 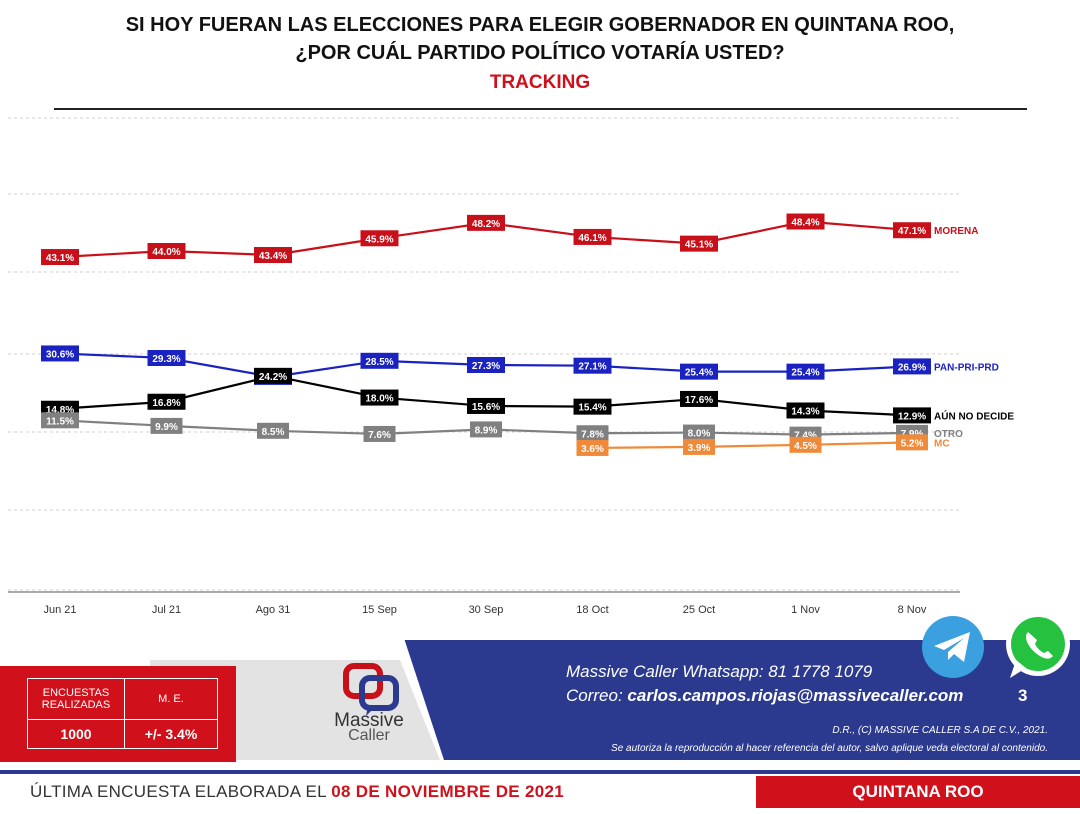 I want to click on last-survey-date-value: 08 DE NOVIEMBRE DE 2021, so click(x=447, y=791).